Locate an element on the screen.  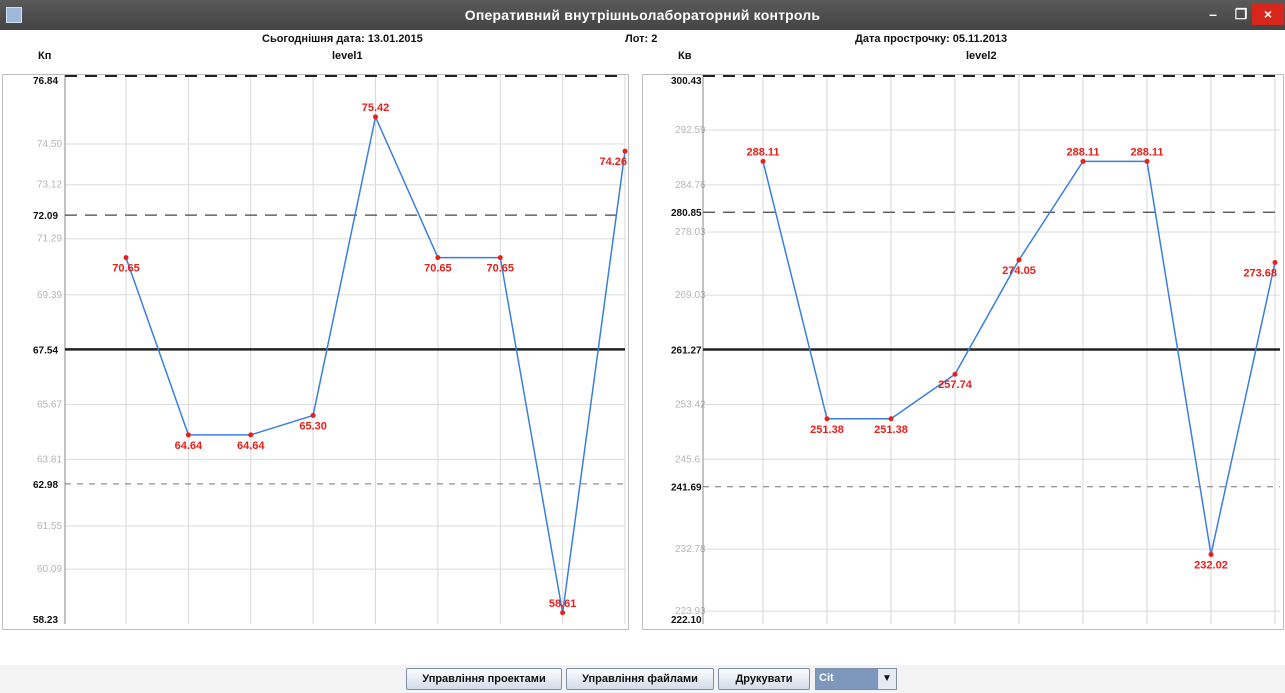
y-tick-label: 61.55 is located at coordinates (49, 526).